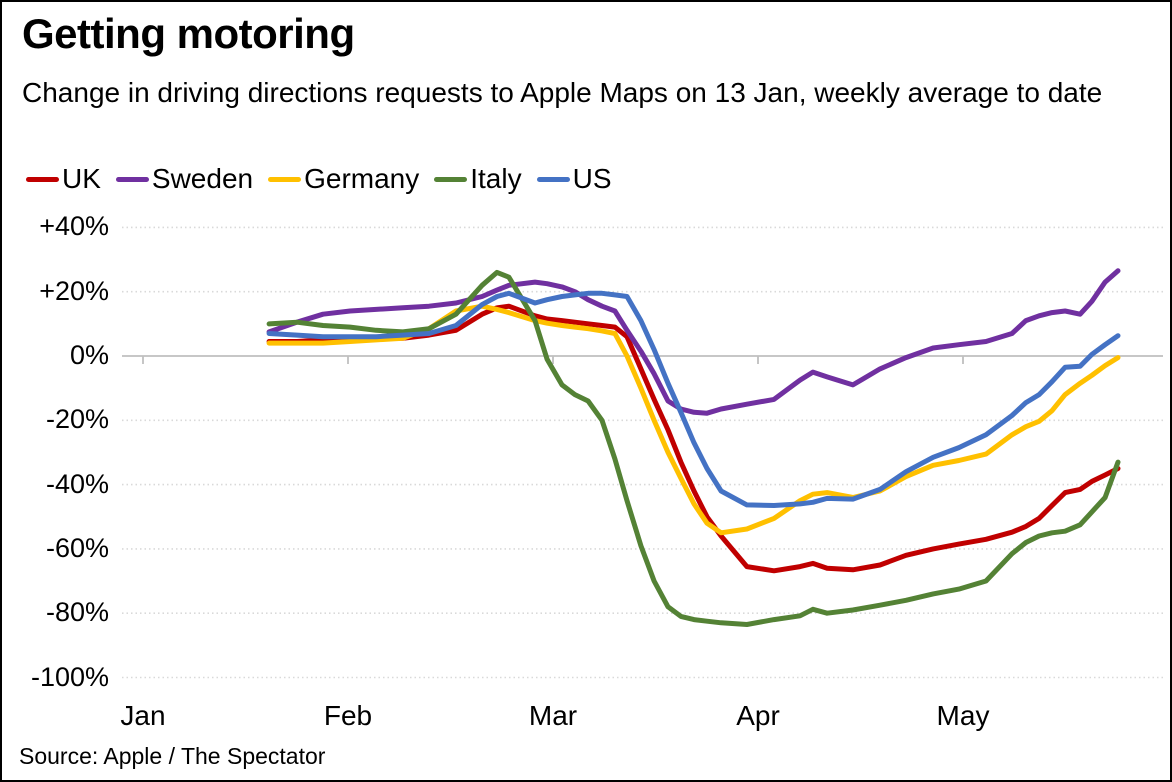 The width and height of the screenshot is (1172, 782). I want to click on legend-item-germany: Germany, so click(343, 179).